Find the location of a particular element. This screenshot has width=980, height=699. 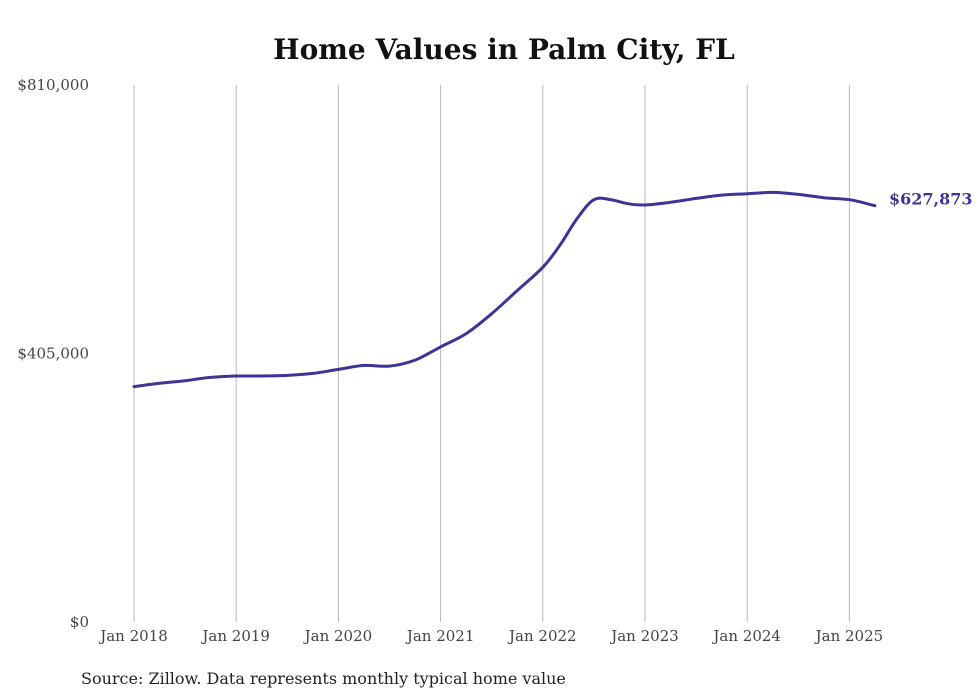

x-tick-label: Jan 2024 is located at coordinates (746, 636).